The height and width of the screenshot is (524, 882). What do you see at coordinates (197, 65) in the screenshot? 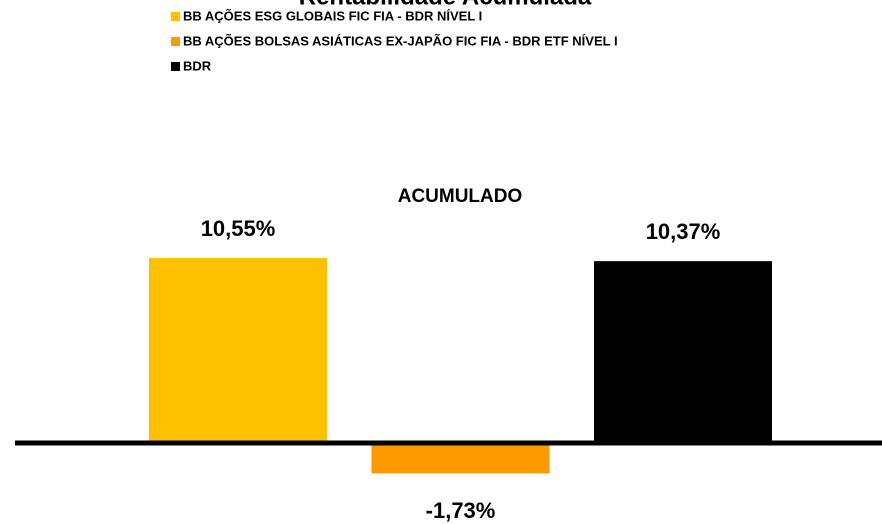
I see `legend-label: BDR` at bounding box center [197, 65].